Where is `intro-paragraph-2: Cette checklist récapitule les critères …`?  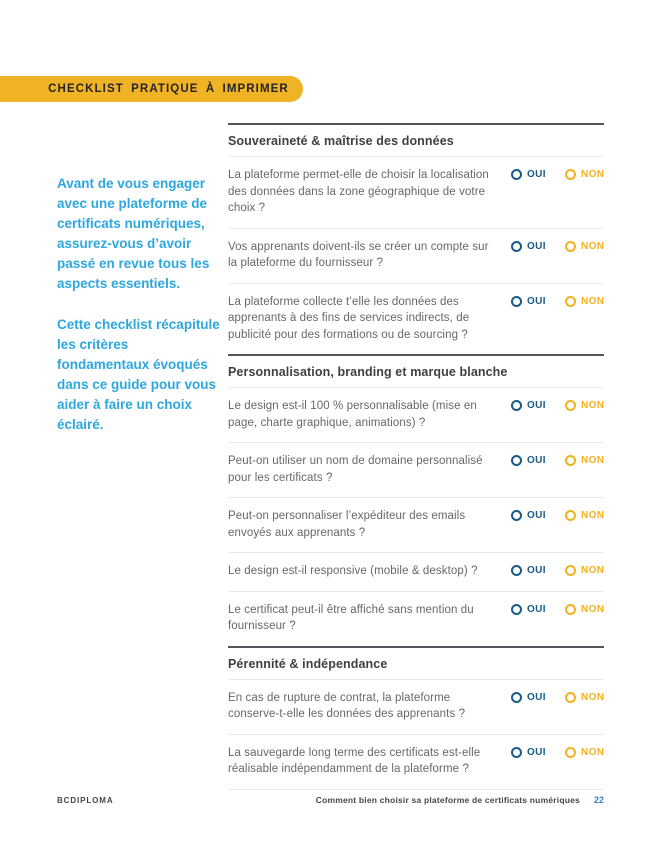 intro-paragraph-2: Cette checklist récapitule les critères … is located at coordinates (138, 374).